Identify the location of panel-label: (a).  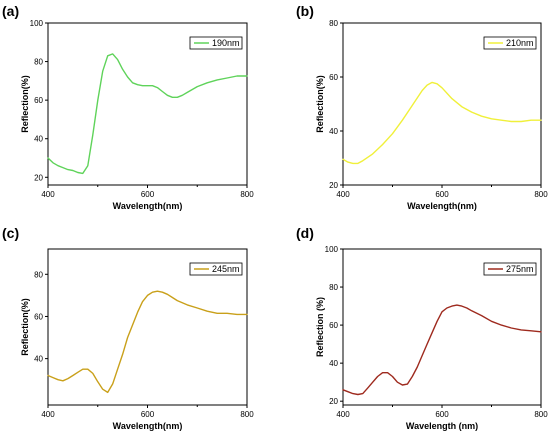
(10, 11).